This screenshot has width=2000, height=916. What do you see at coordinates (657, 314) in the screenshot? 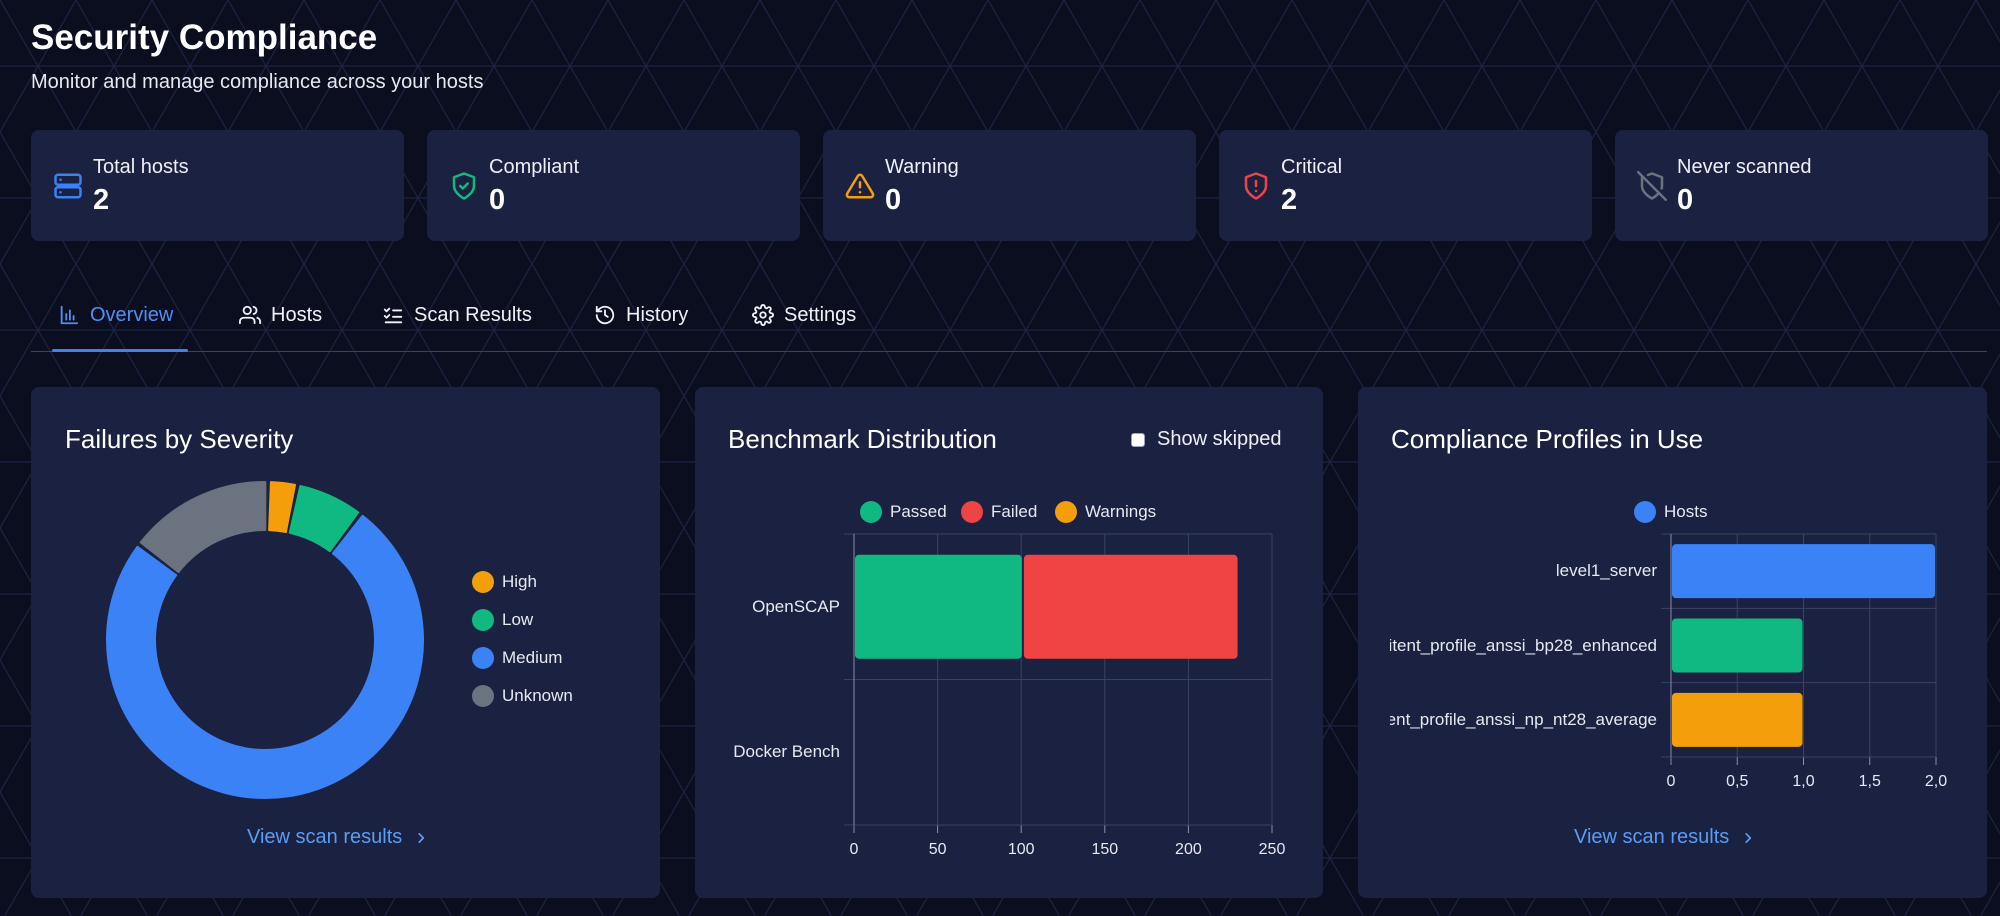
I see `tab-label: History` at bounding box center [657, 314].